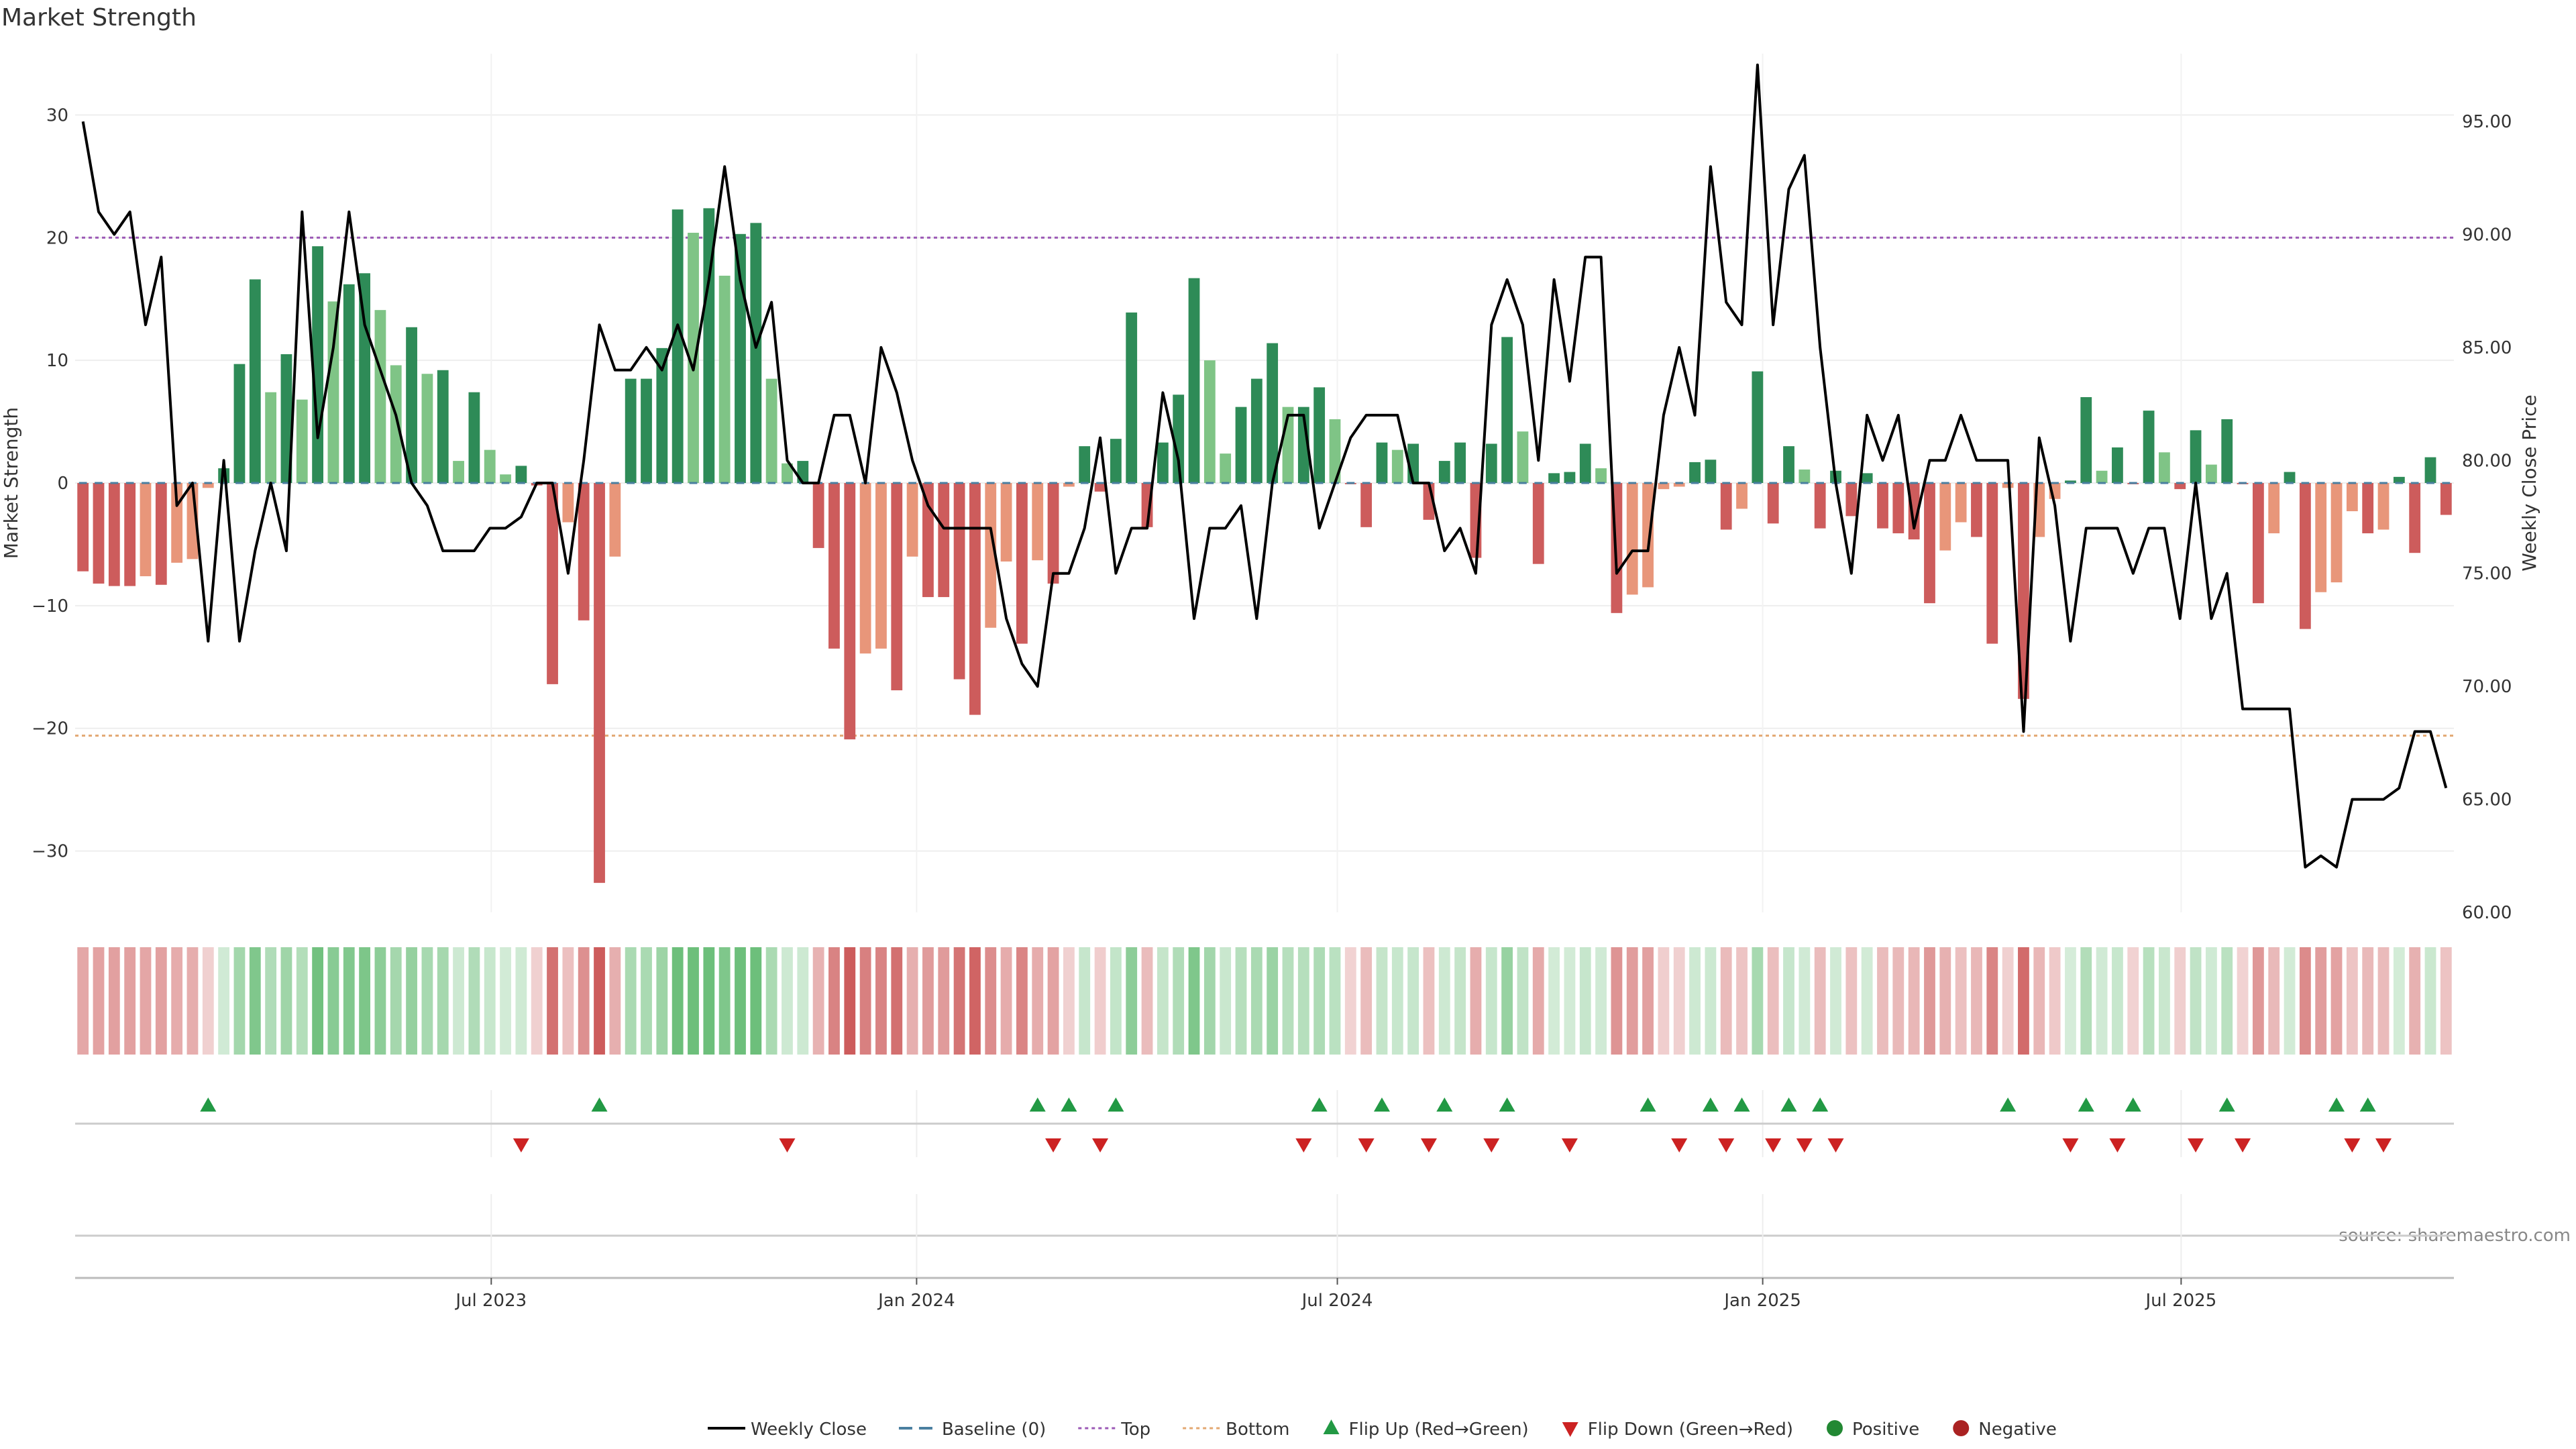 Image resolution: width=2576 pixels, height=1449 pixels. Describe the element at coordinates (1426, 1429) in the screenshot. I see `legend-item: Flip Up (Red→Green)` at that location.